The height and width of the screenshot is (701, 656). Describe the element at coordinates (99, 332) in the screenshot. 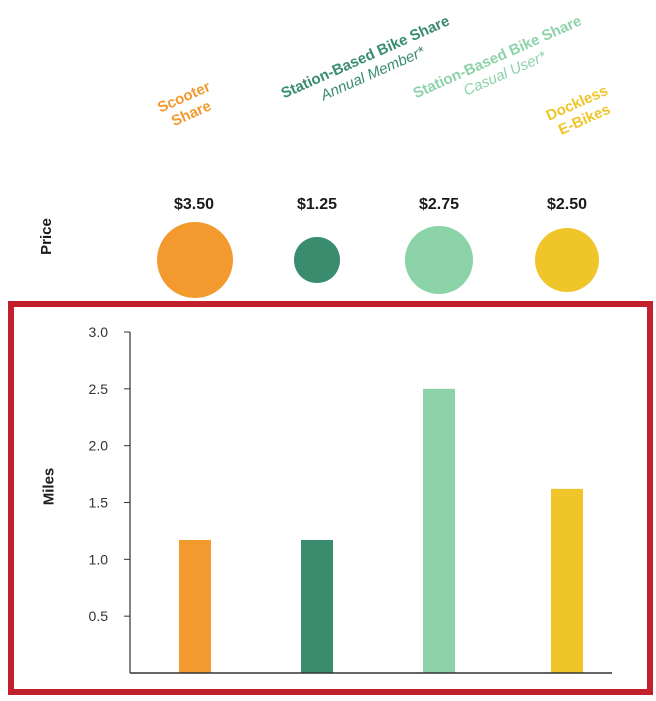

I see `y-tick-label: 3.0` at that location.